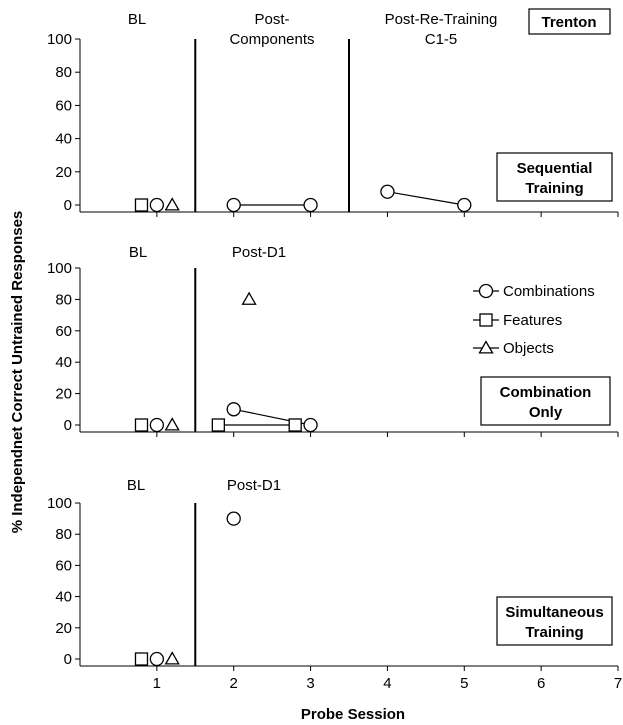 Image resolution: width=623 pixels, height=725 pixels. Describe the element at coordinates (387, 683) in the screenshot. I see `x-tick-label: 4` at that location.